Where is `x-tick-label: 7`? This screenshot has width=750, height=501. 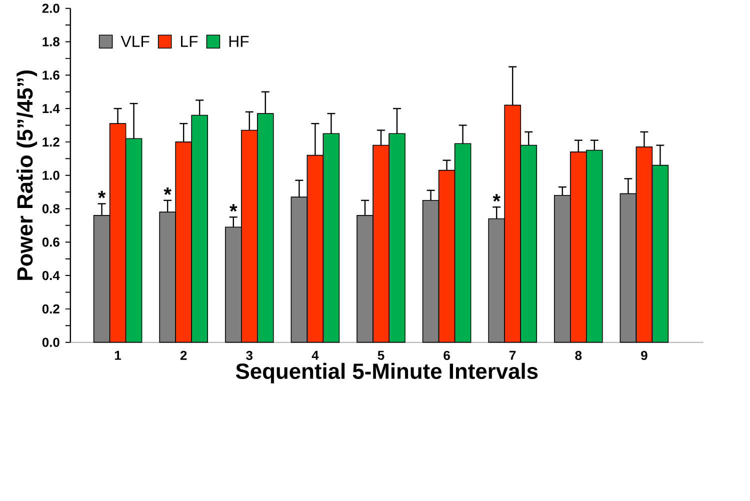 x-tick-label: 7 is located at coordinates (513, 355).